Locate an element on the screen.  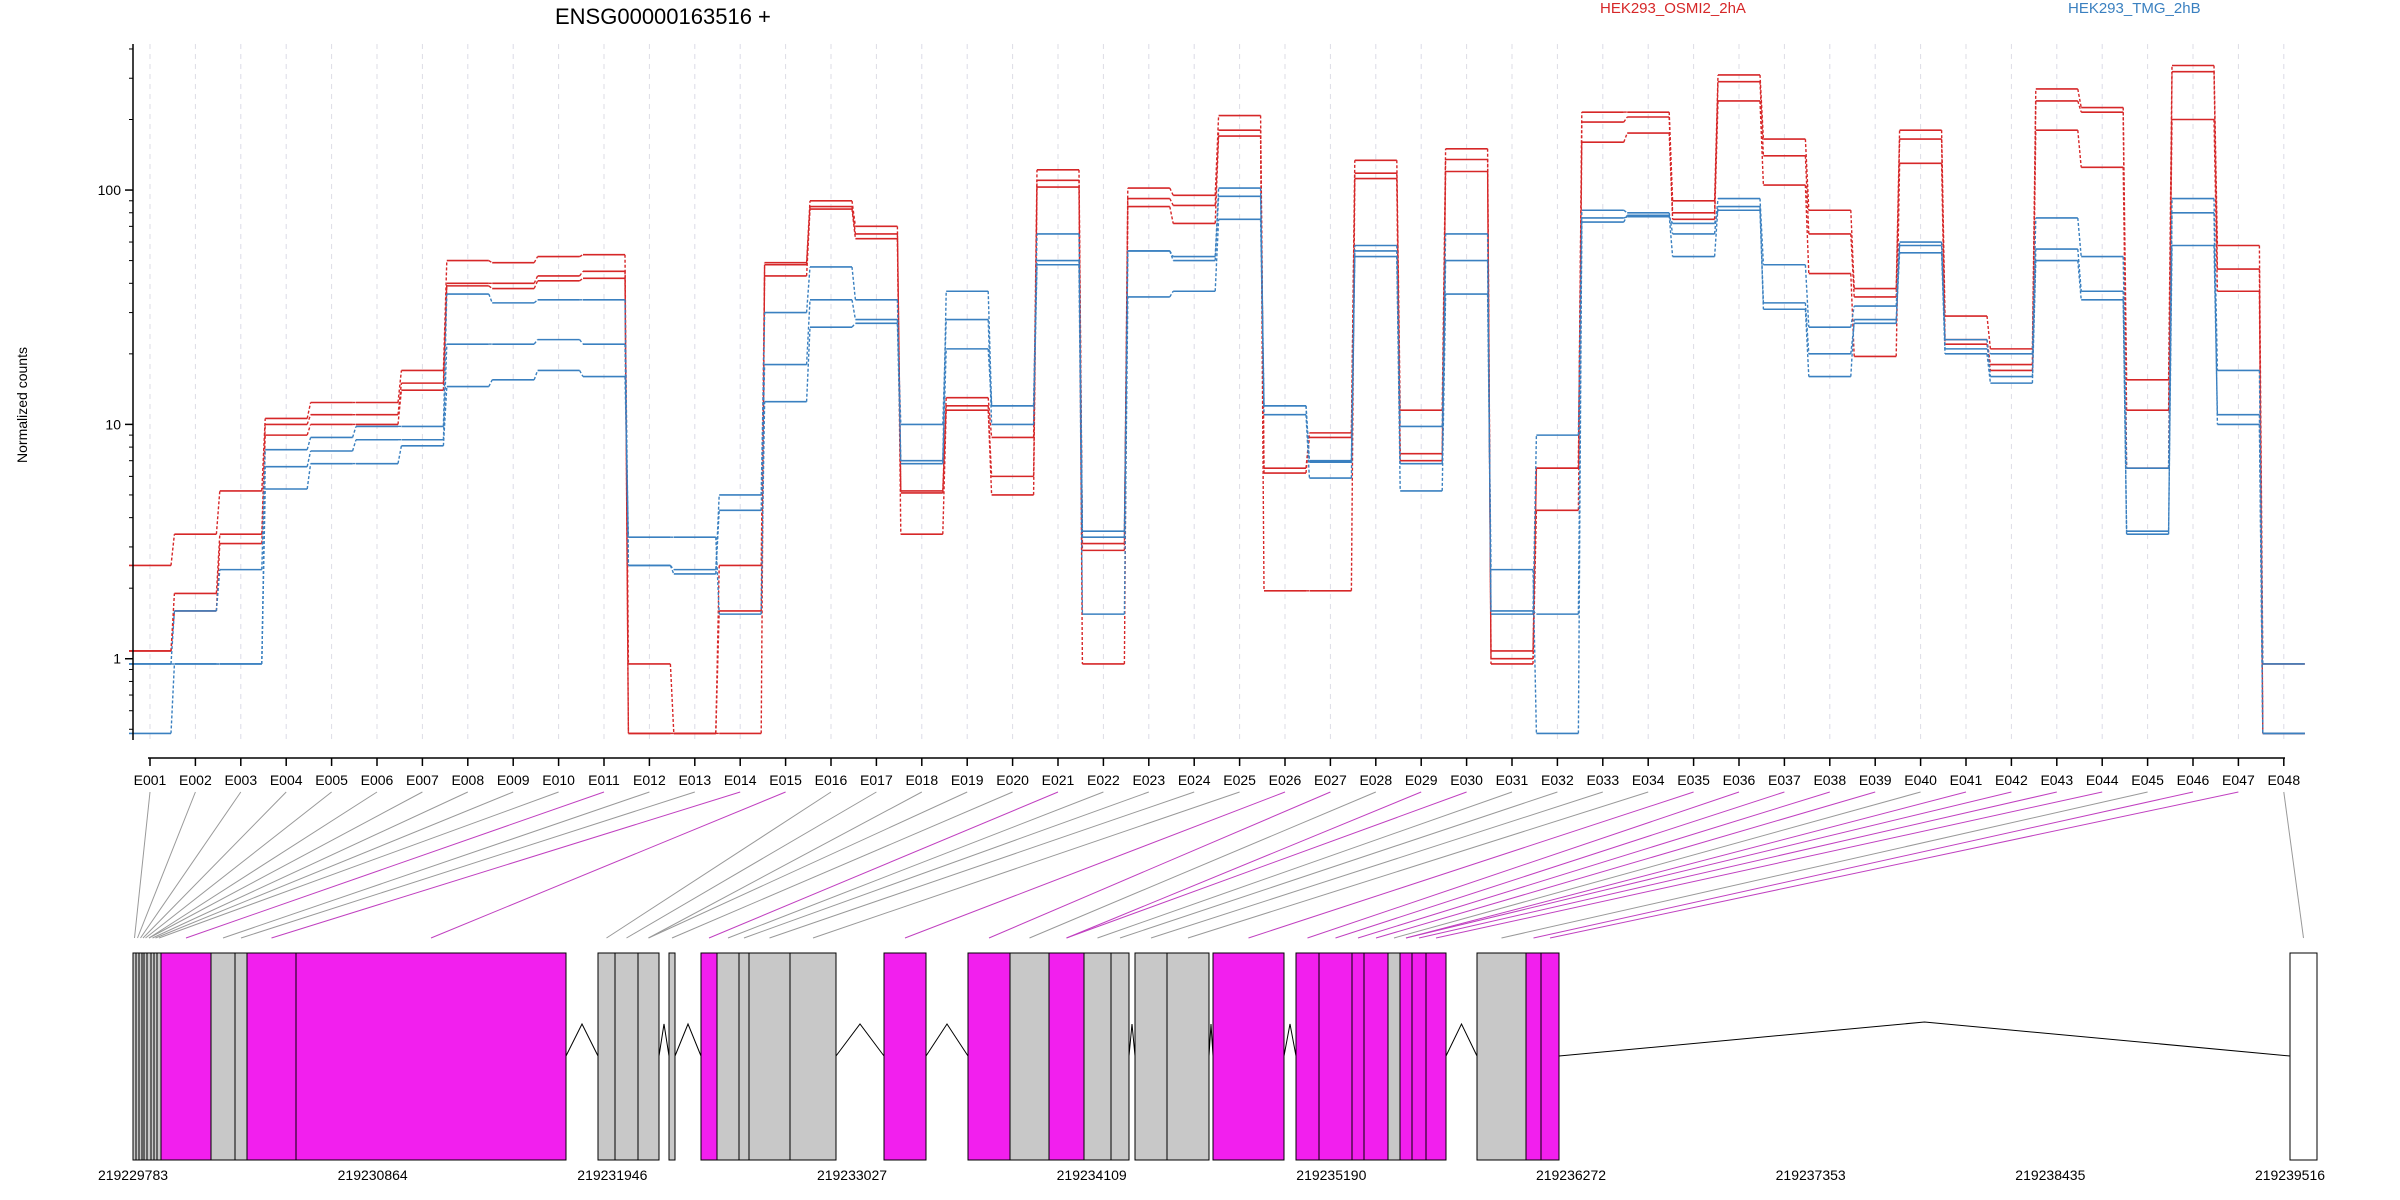
x-tick-label: E015 is located at coordinates (785, 780).